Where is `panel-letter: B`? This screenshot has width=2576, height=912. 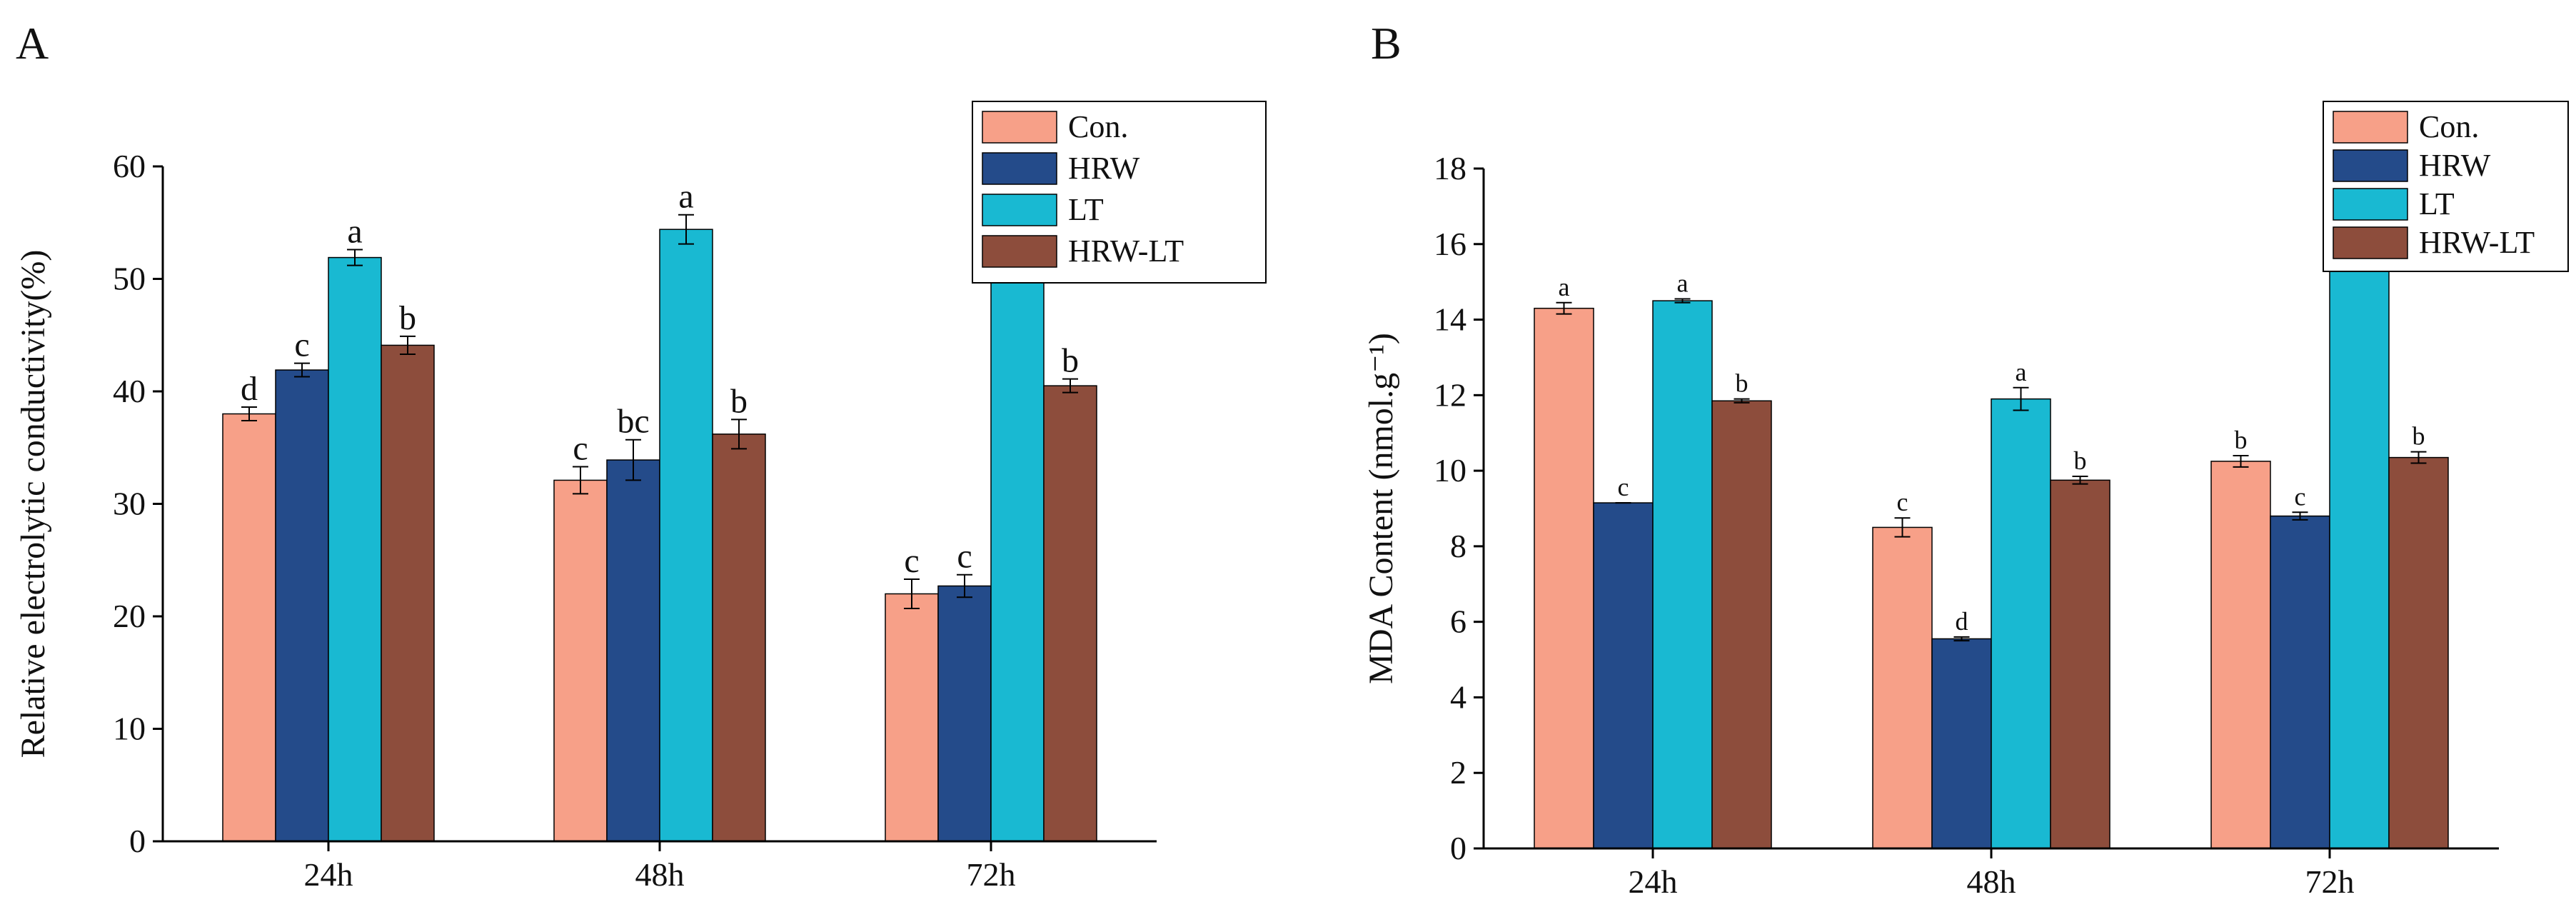
panel-letter: B is located at coordinates (1386, 43).